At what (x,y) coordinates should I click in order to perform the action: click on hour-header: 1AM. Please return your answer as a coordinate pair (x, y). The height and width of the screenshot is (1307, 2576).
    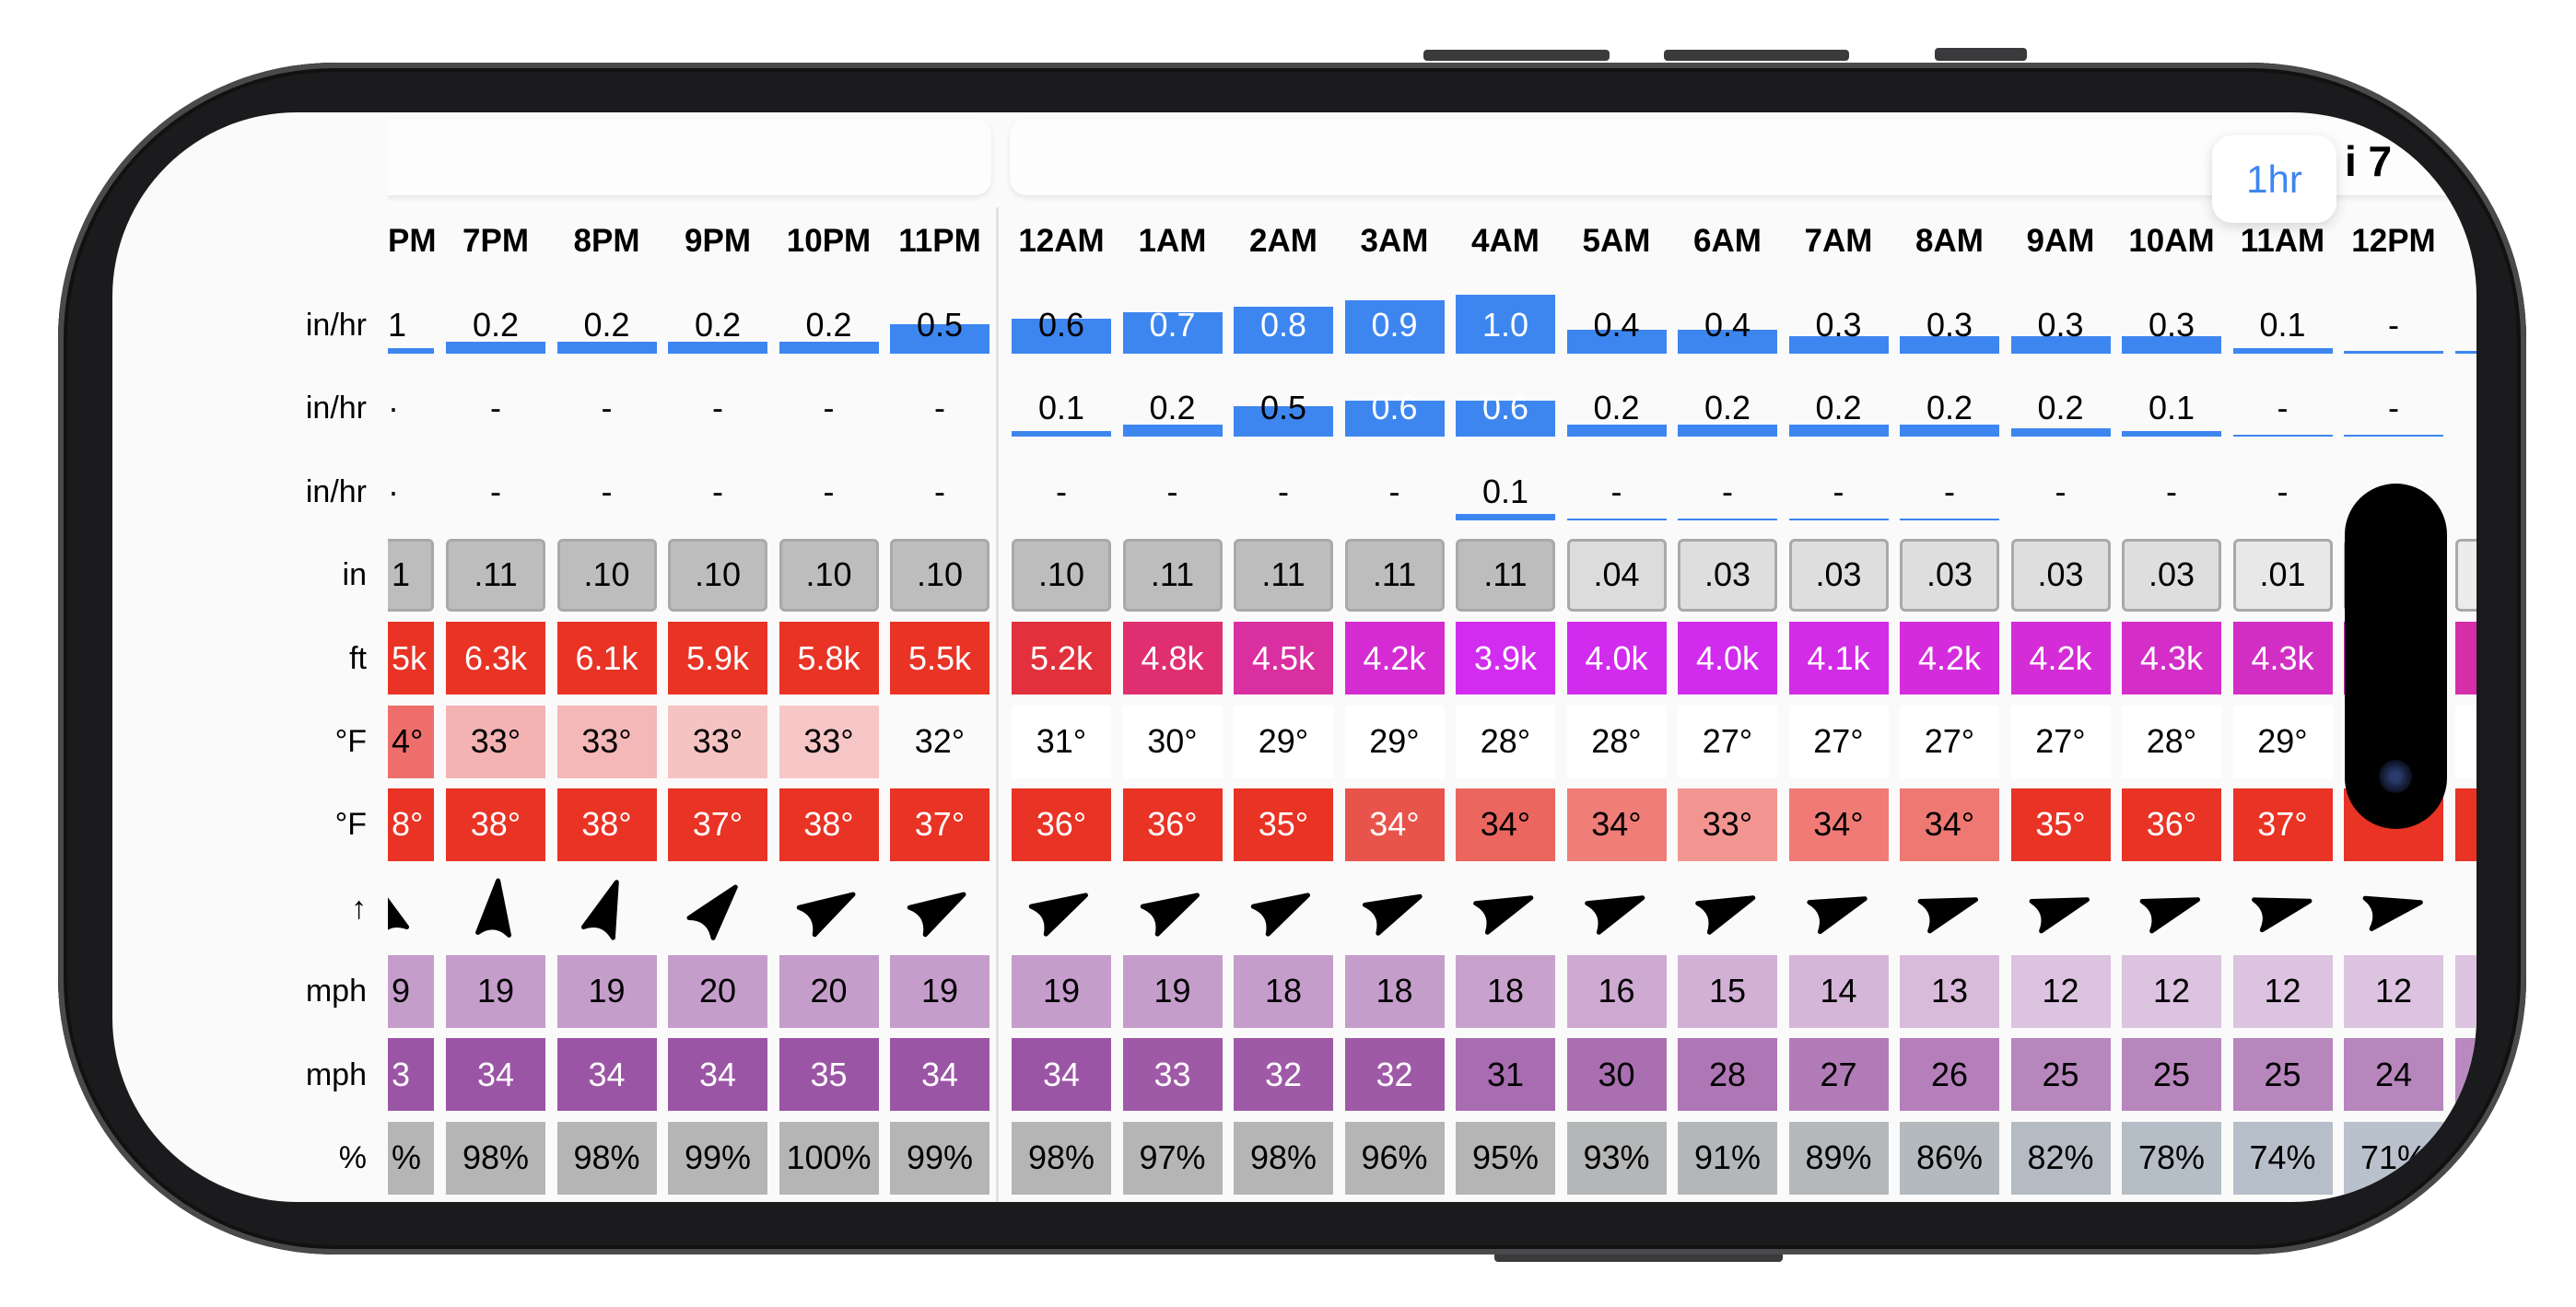
    Looking at the image, I should click on (1172, 241).